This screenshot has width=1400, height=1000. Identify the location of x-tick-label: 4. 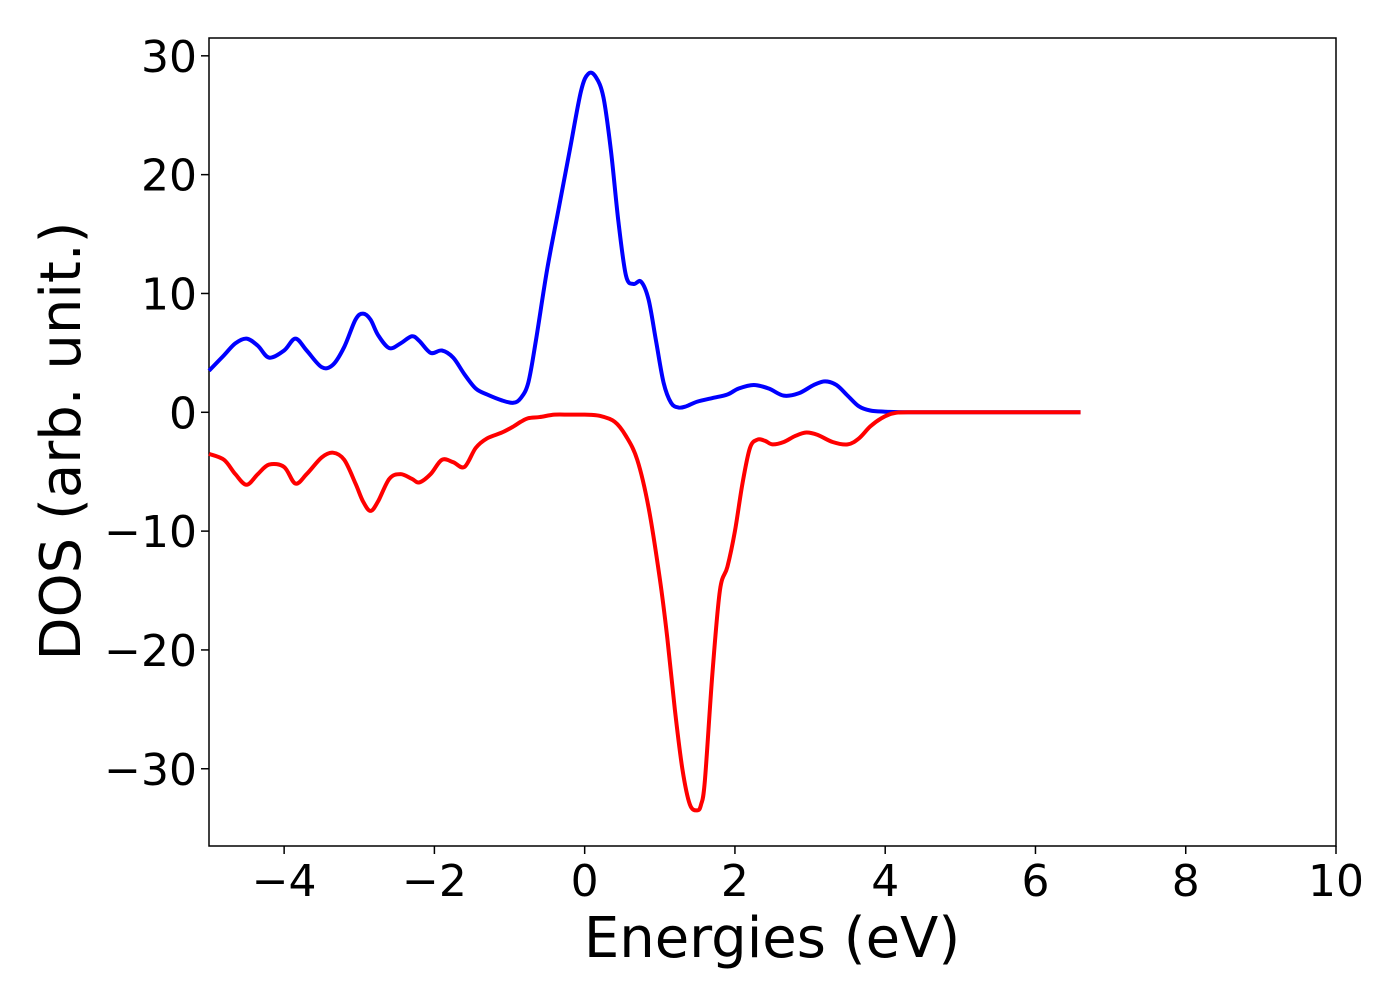
(885, 881).